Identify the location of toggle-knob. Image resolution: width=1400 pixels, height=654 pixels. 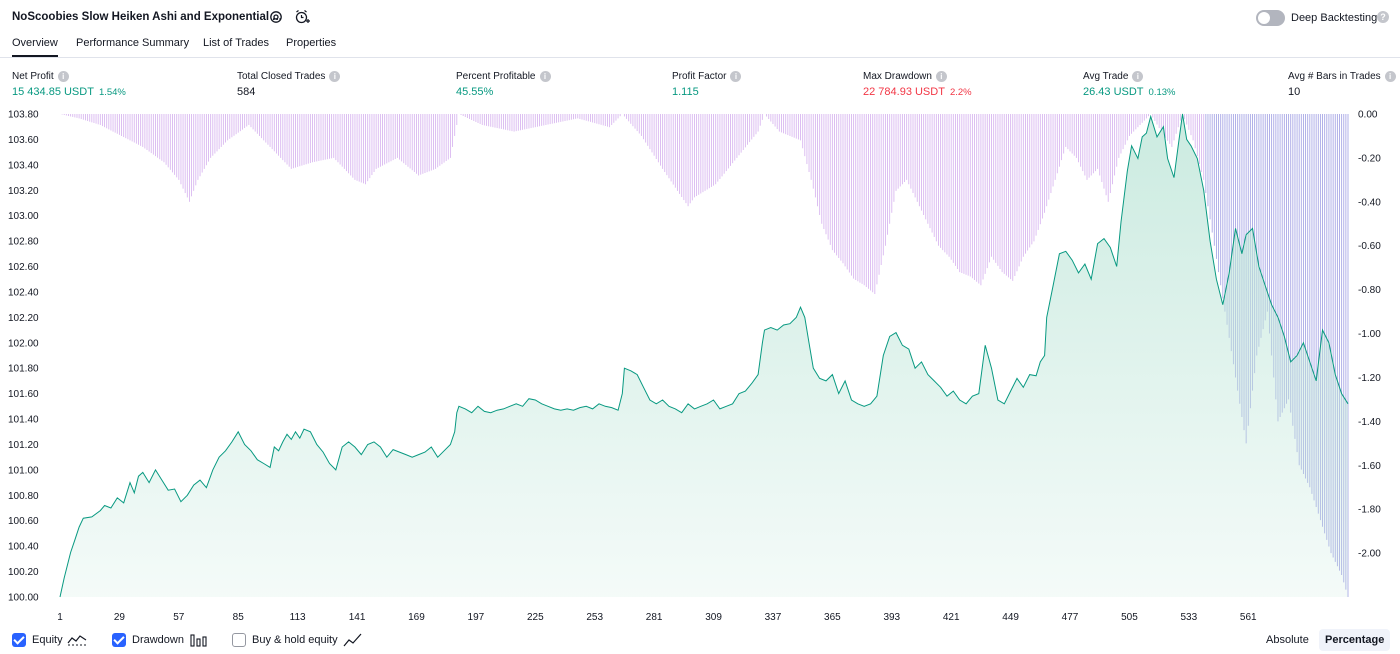
(1264, 18).